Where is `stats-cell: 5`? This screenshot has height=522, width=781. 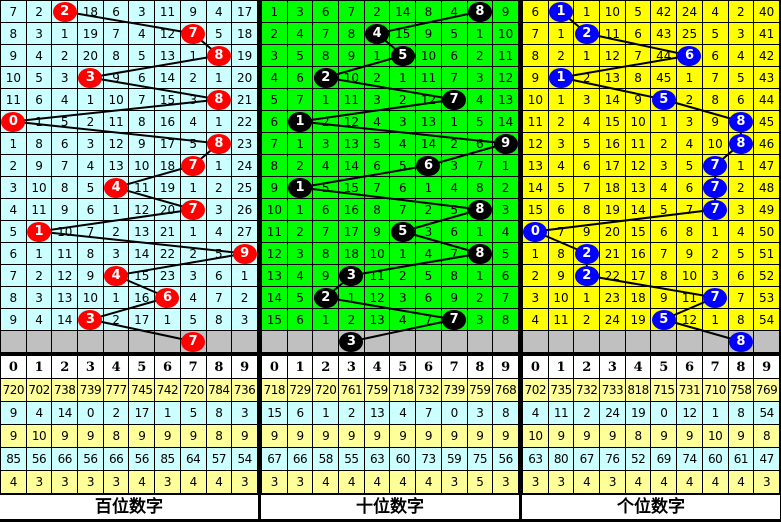
stats-cell: 5 is located at coordinates (193, 413).